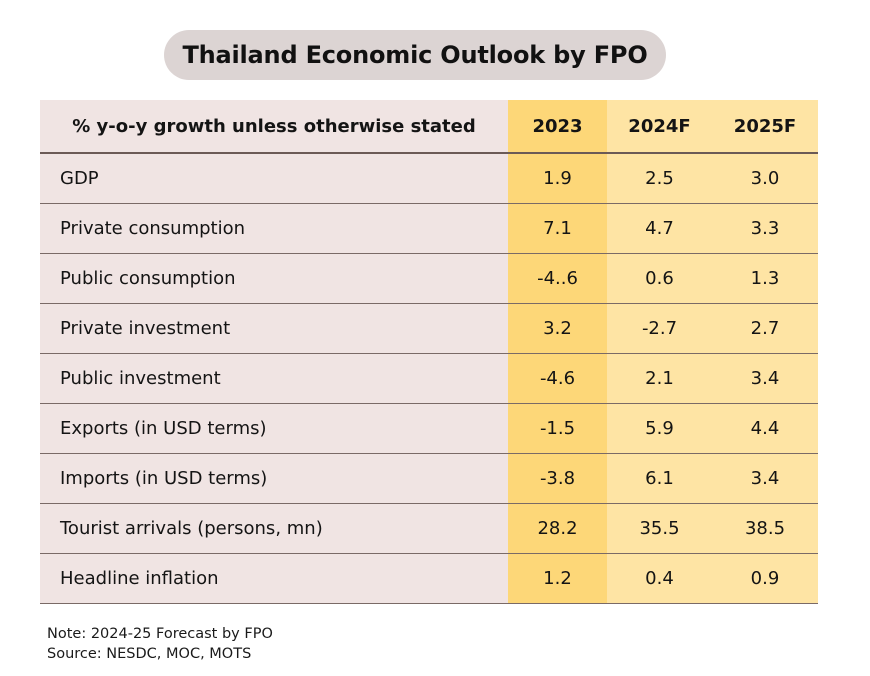  I want to click on cell-value: 1.2, so click(557, 578).